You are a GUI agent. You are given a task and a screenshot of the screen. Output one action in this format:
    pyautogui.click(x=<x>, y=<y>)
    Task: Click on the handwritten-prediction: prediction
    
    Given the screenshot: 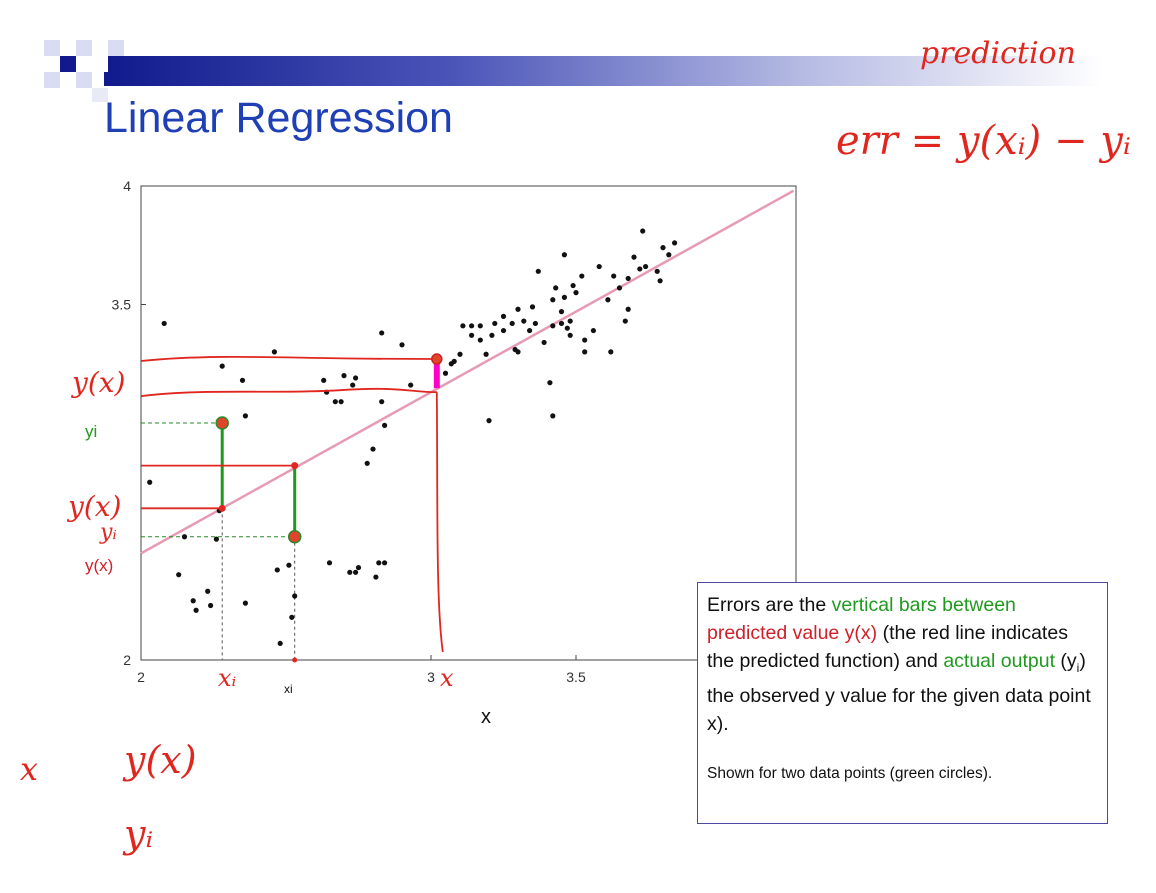 What is the action you would take?
    pyautogui.click(x=998, y=53)
    